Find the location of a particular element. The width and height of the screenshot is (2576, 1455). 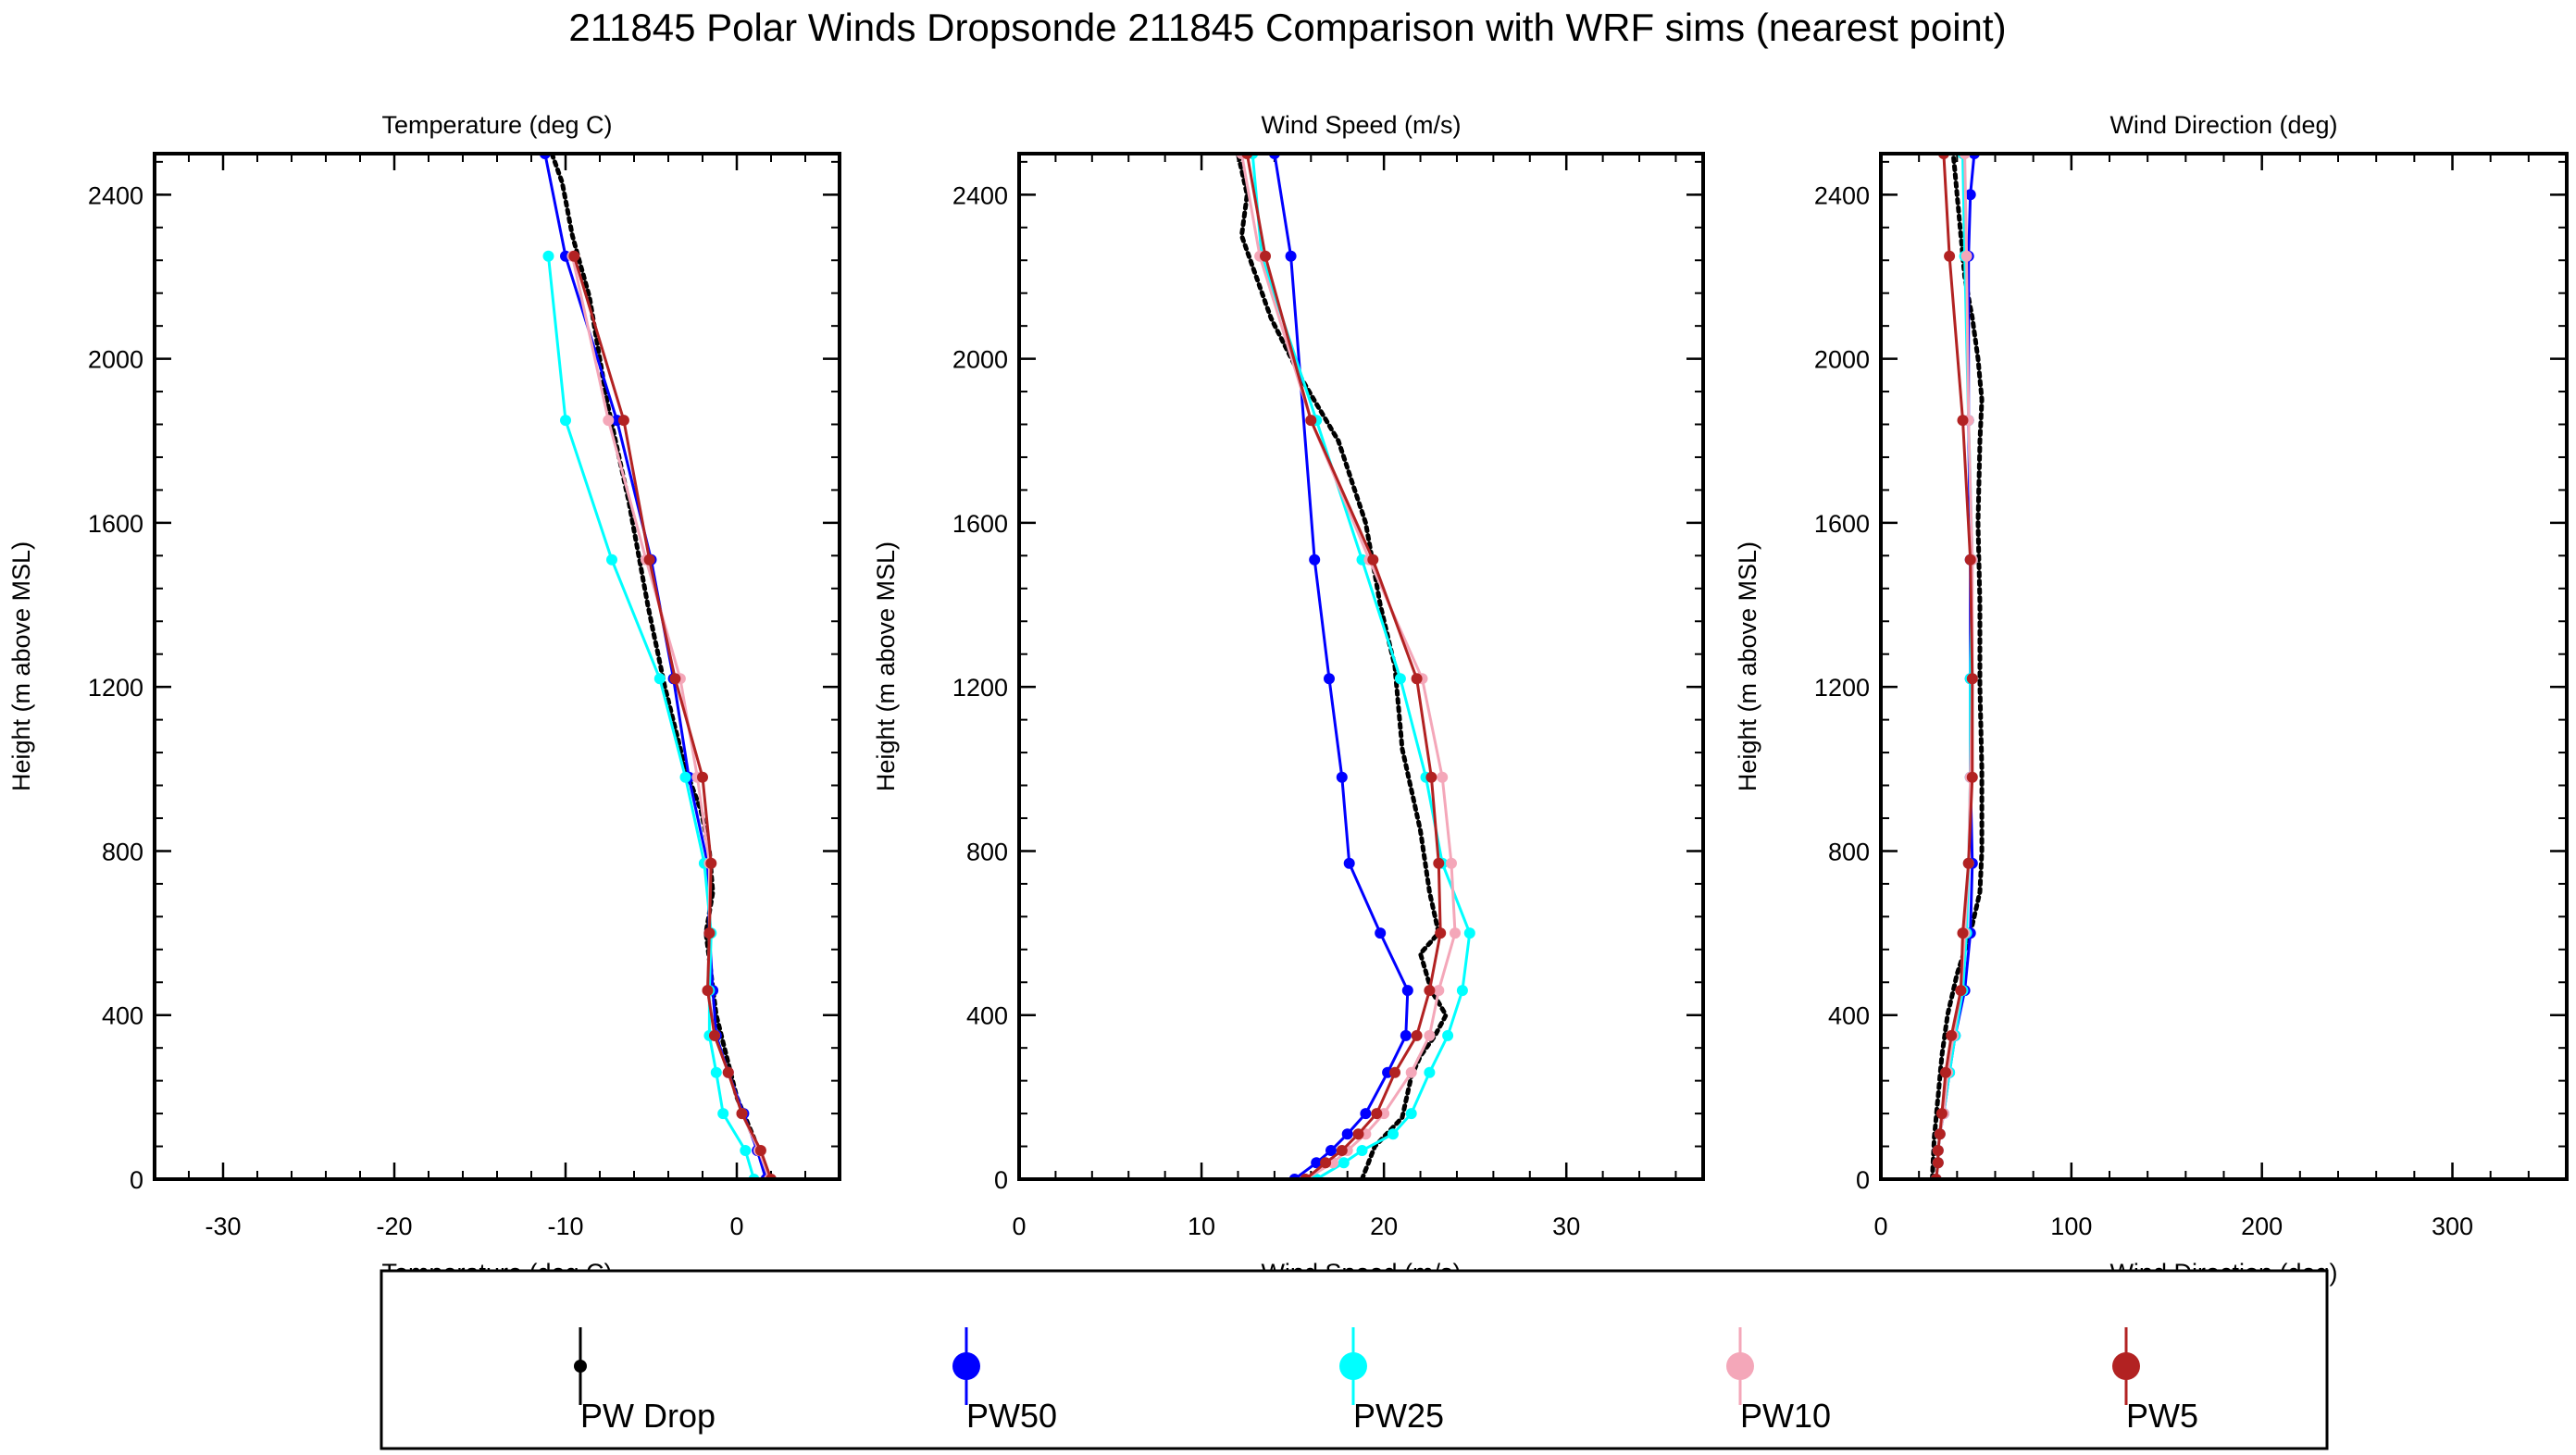

legend-label: PW10 is located at coordinates (1785, 1416).